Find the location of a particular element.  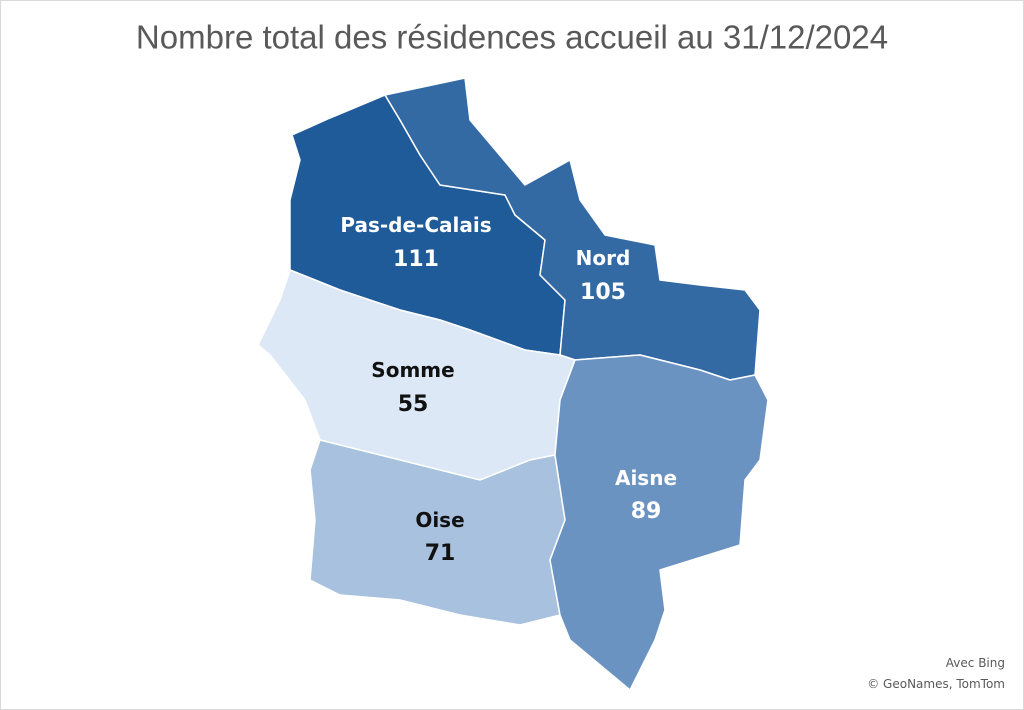

region-value: 55 is located at coordinates (413, 404).